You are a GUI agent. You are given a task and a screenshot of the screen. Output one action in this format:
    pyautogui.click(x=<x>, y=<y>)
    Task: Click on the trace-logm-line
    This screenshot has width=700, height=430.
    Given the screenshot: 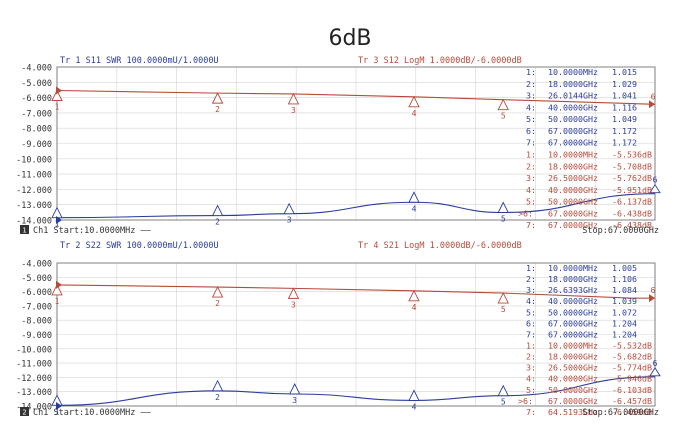 What is the action you would take?
    pyautogui.click(x=356, y=97)
    